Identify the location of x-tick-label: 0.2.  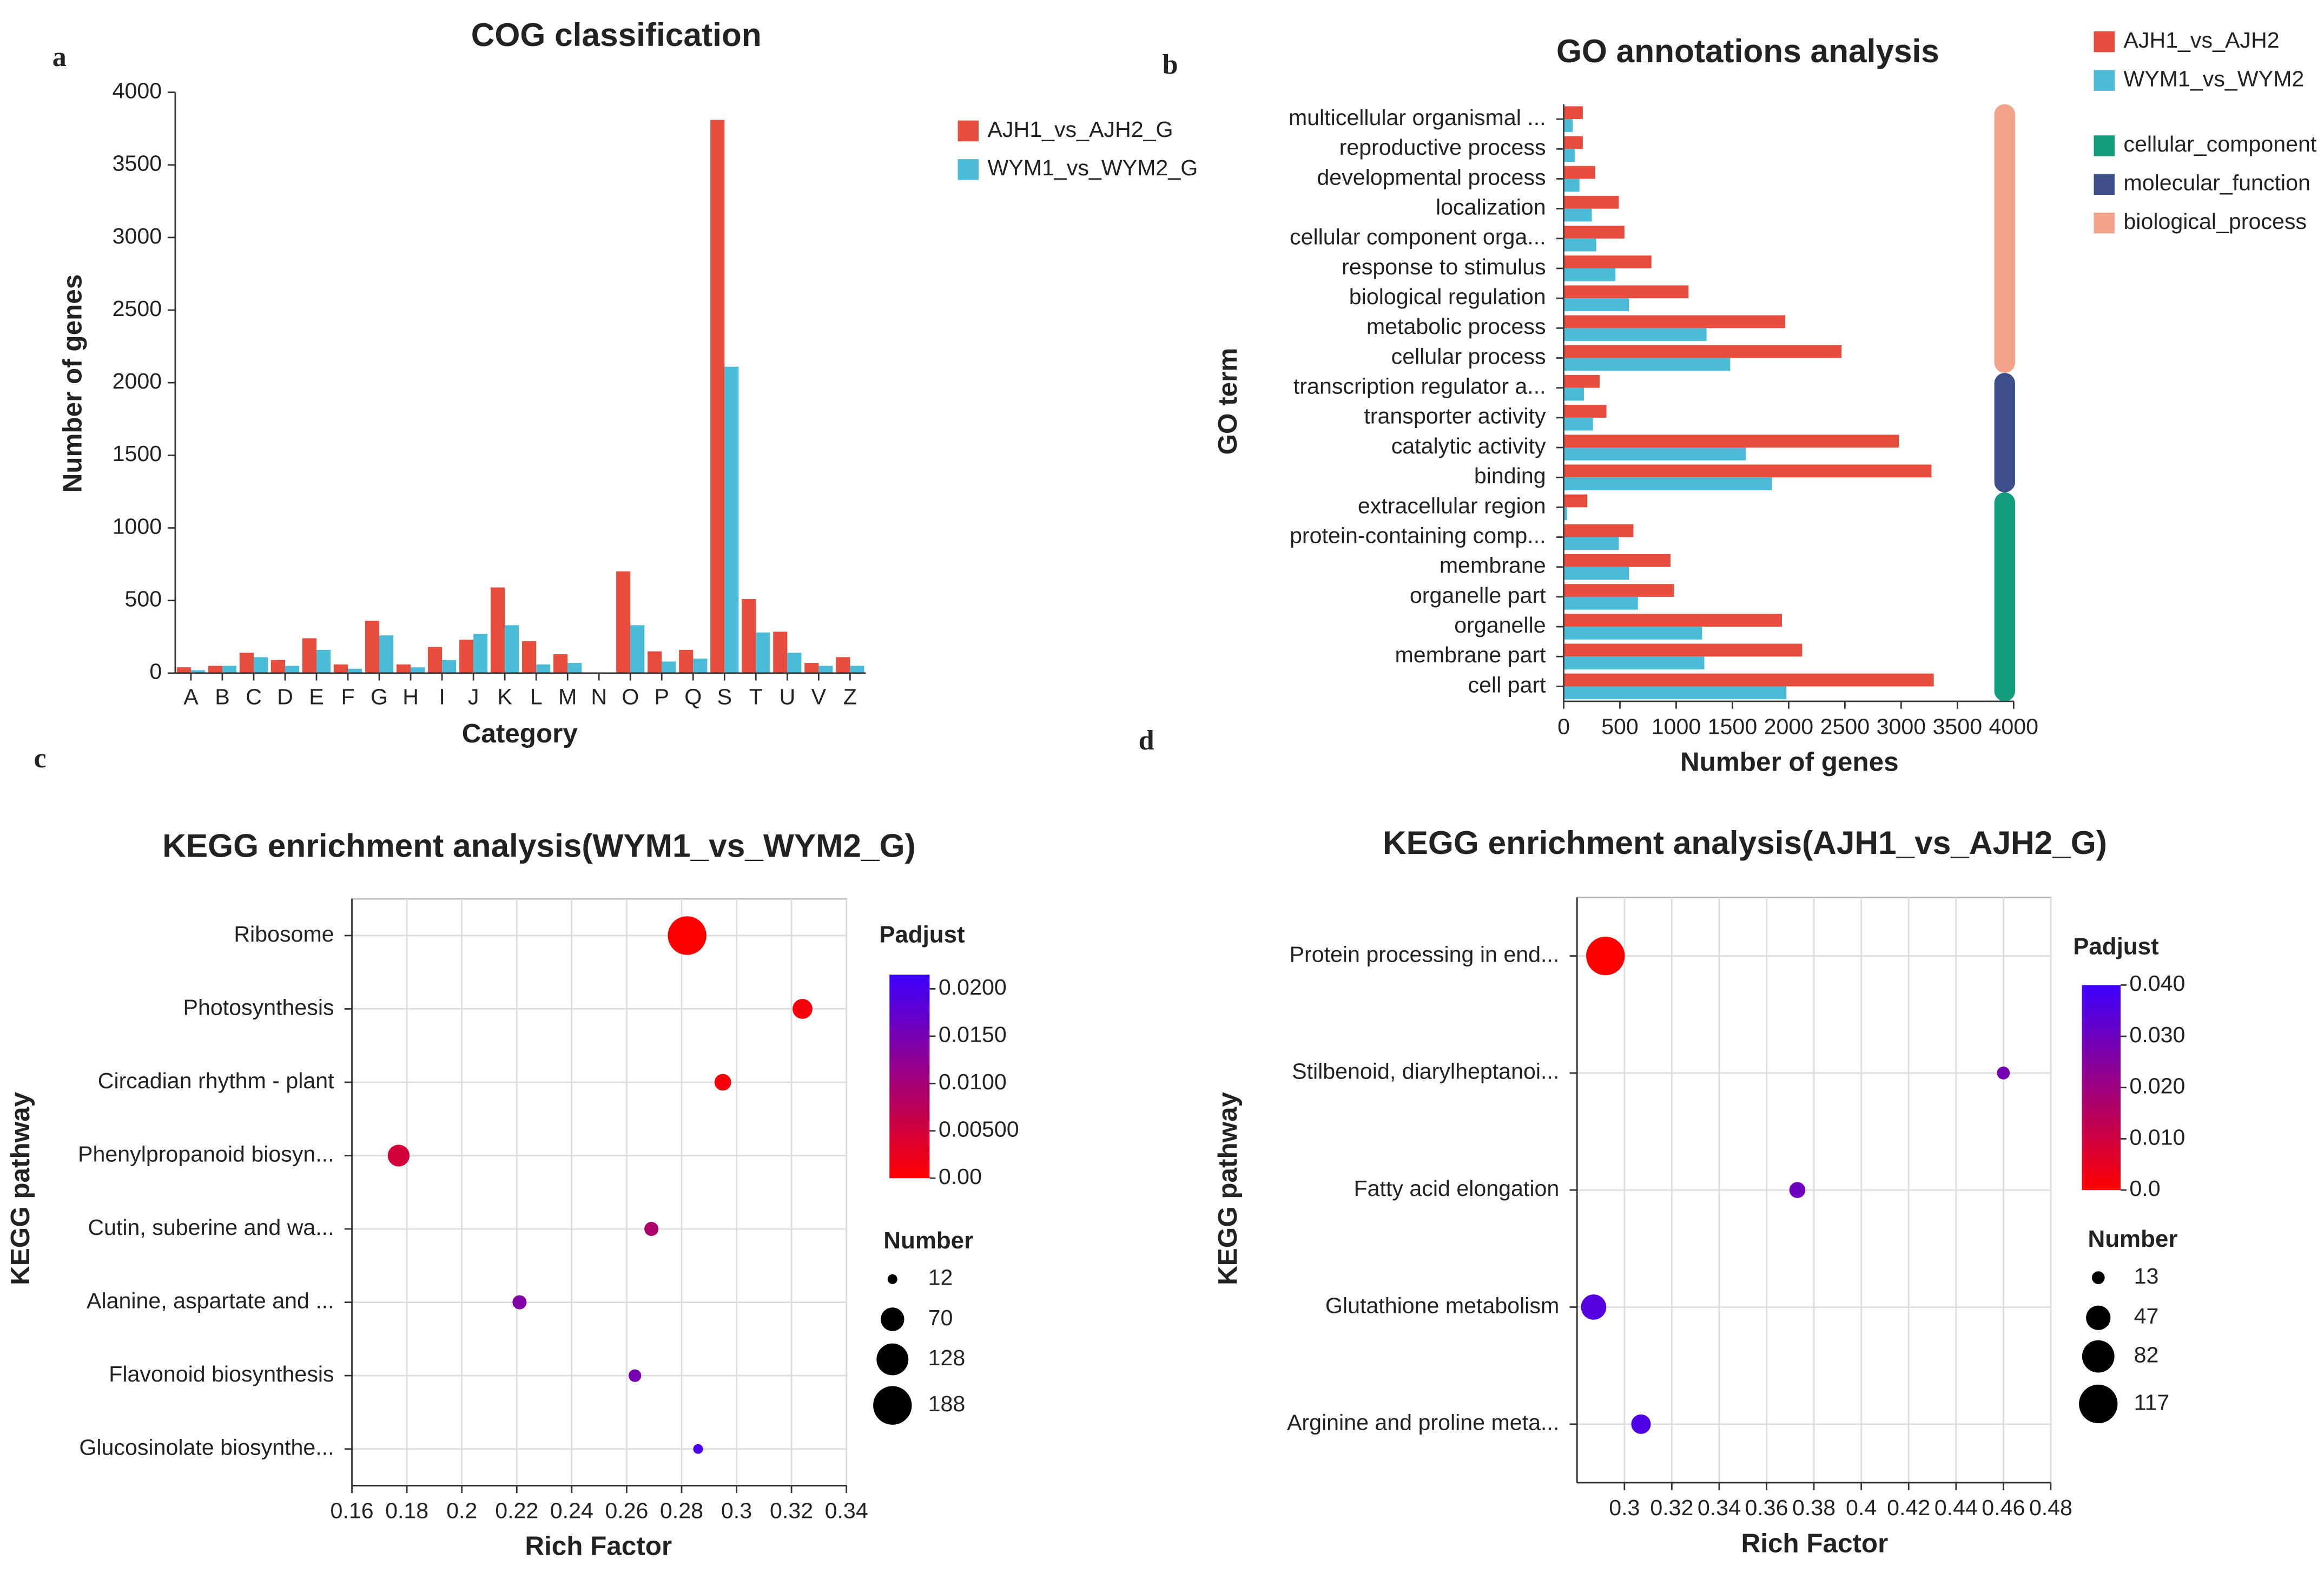
(461, 1510).